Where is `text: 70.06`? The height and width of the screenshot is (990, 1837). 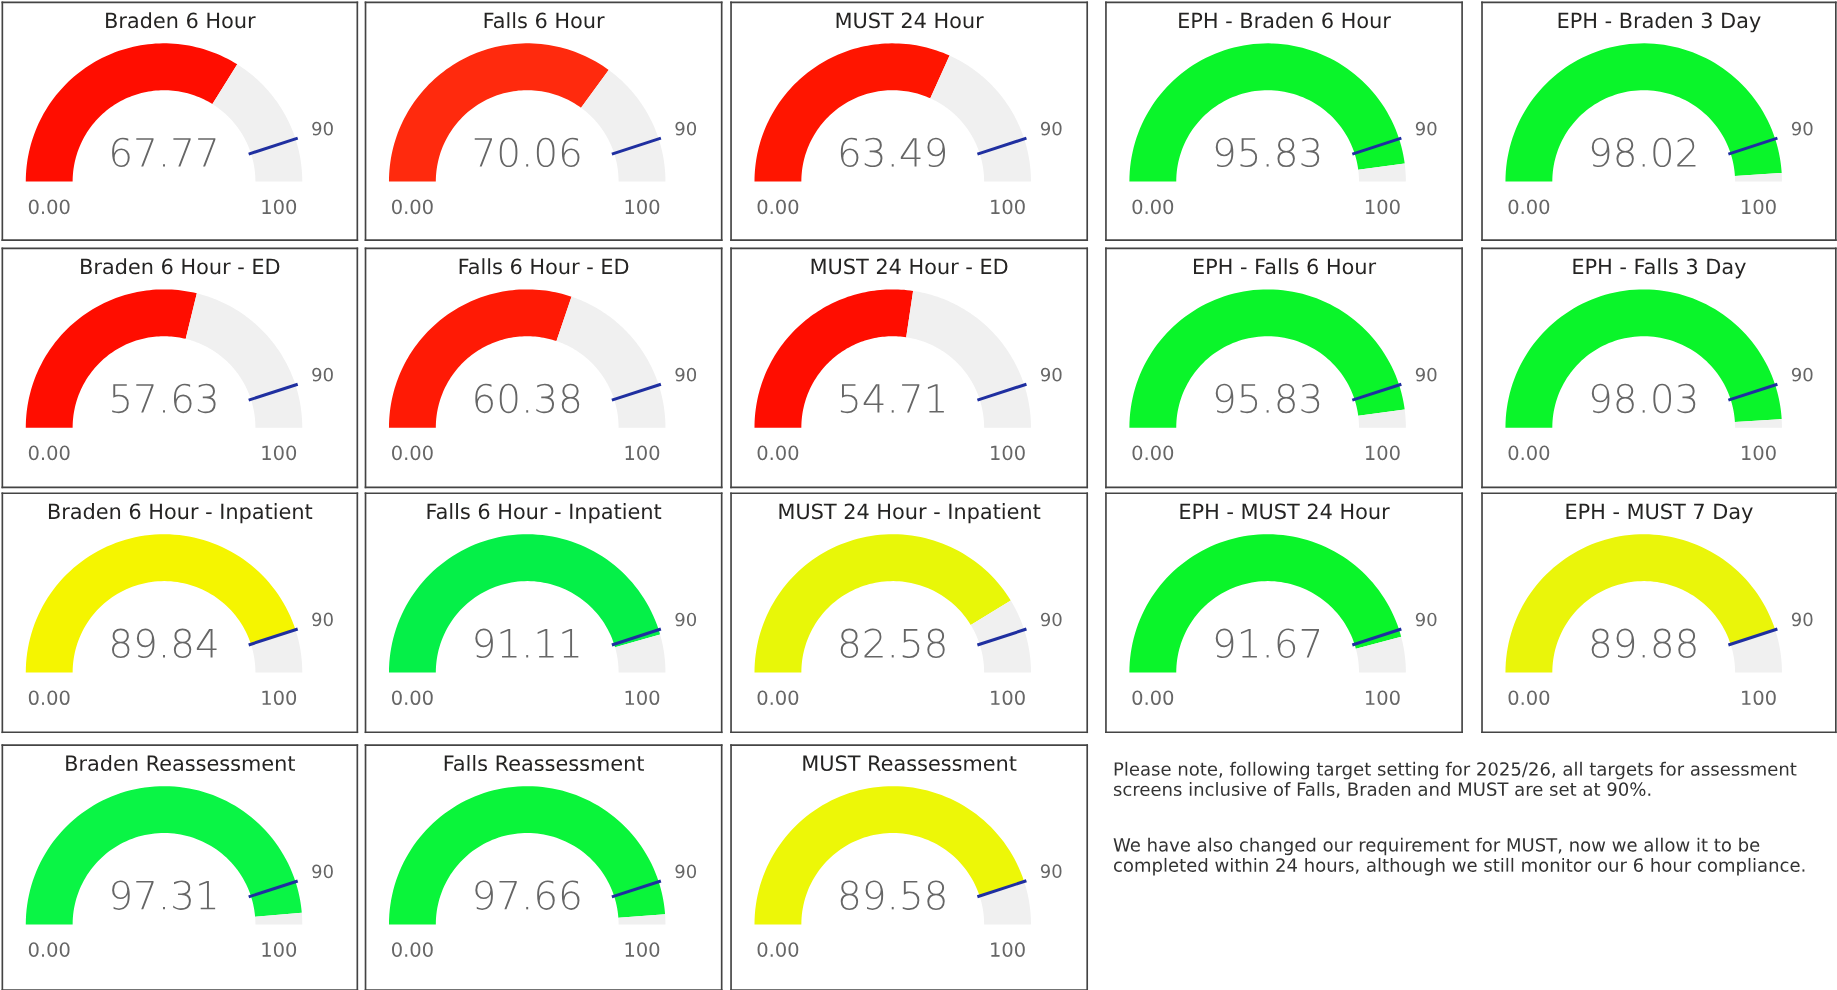 text: 70.06 is located at coordinates (527, 152).